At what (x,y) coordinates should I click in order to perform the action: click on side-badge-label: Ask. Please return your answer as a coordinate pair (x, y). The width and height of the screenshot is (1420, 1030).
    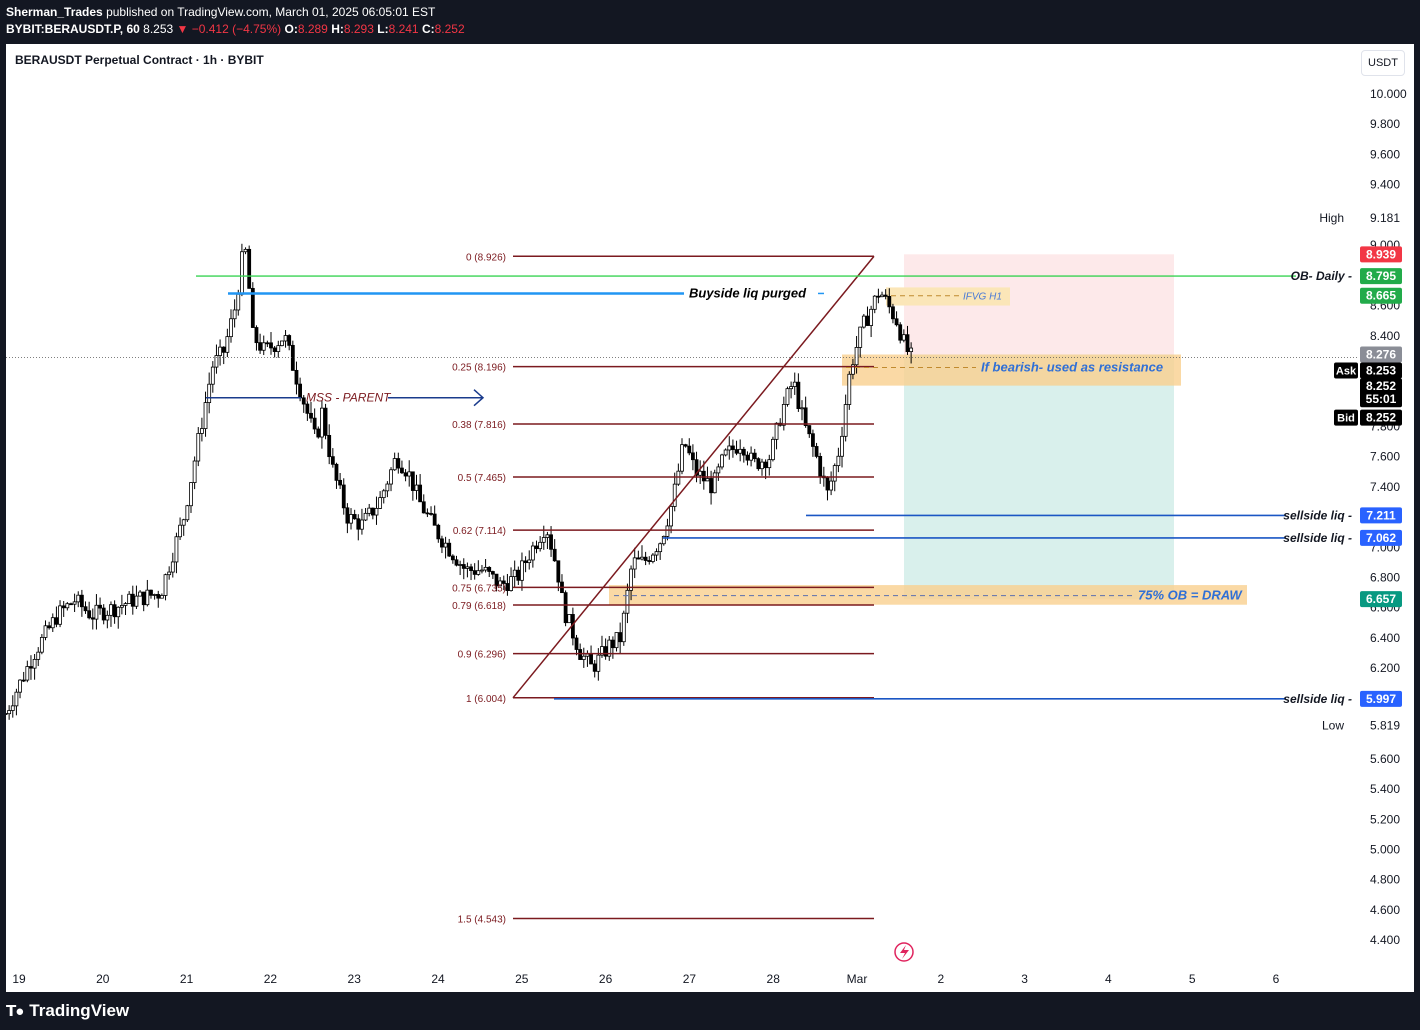
    Looking at the image, I should click on (1346, 372).